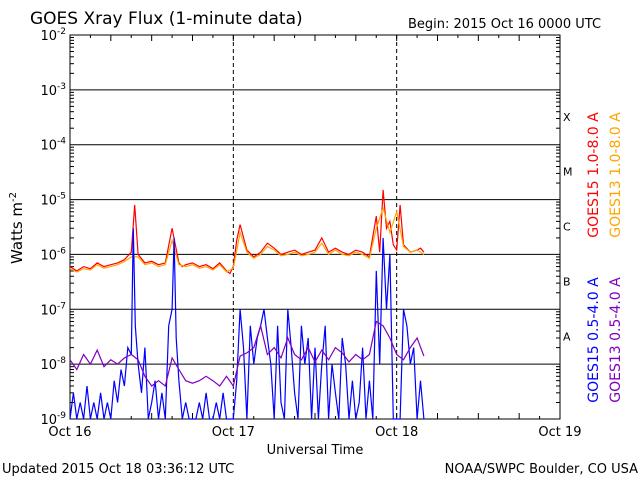  I want to click on flare-class-label: C, so click(567, 227).